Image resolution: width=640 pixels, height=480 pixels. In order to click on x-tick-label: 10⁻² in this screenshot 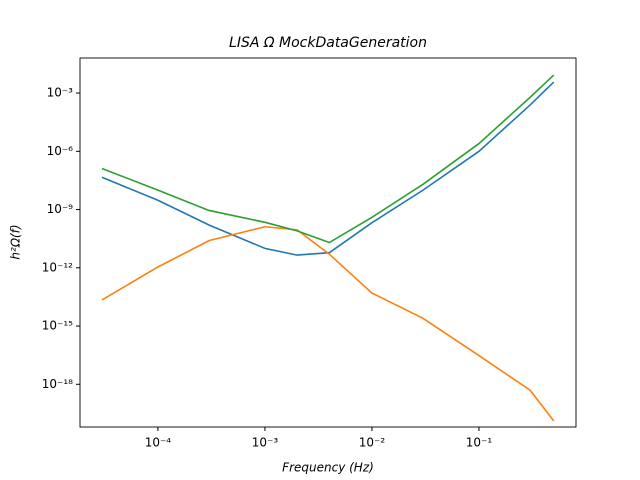, I will do `click(372, 443)`.